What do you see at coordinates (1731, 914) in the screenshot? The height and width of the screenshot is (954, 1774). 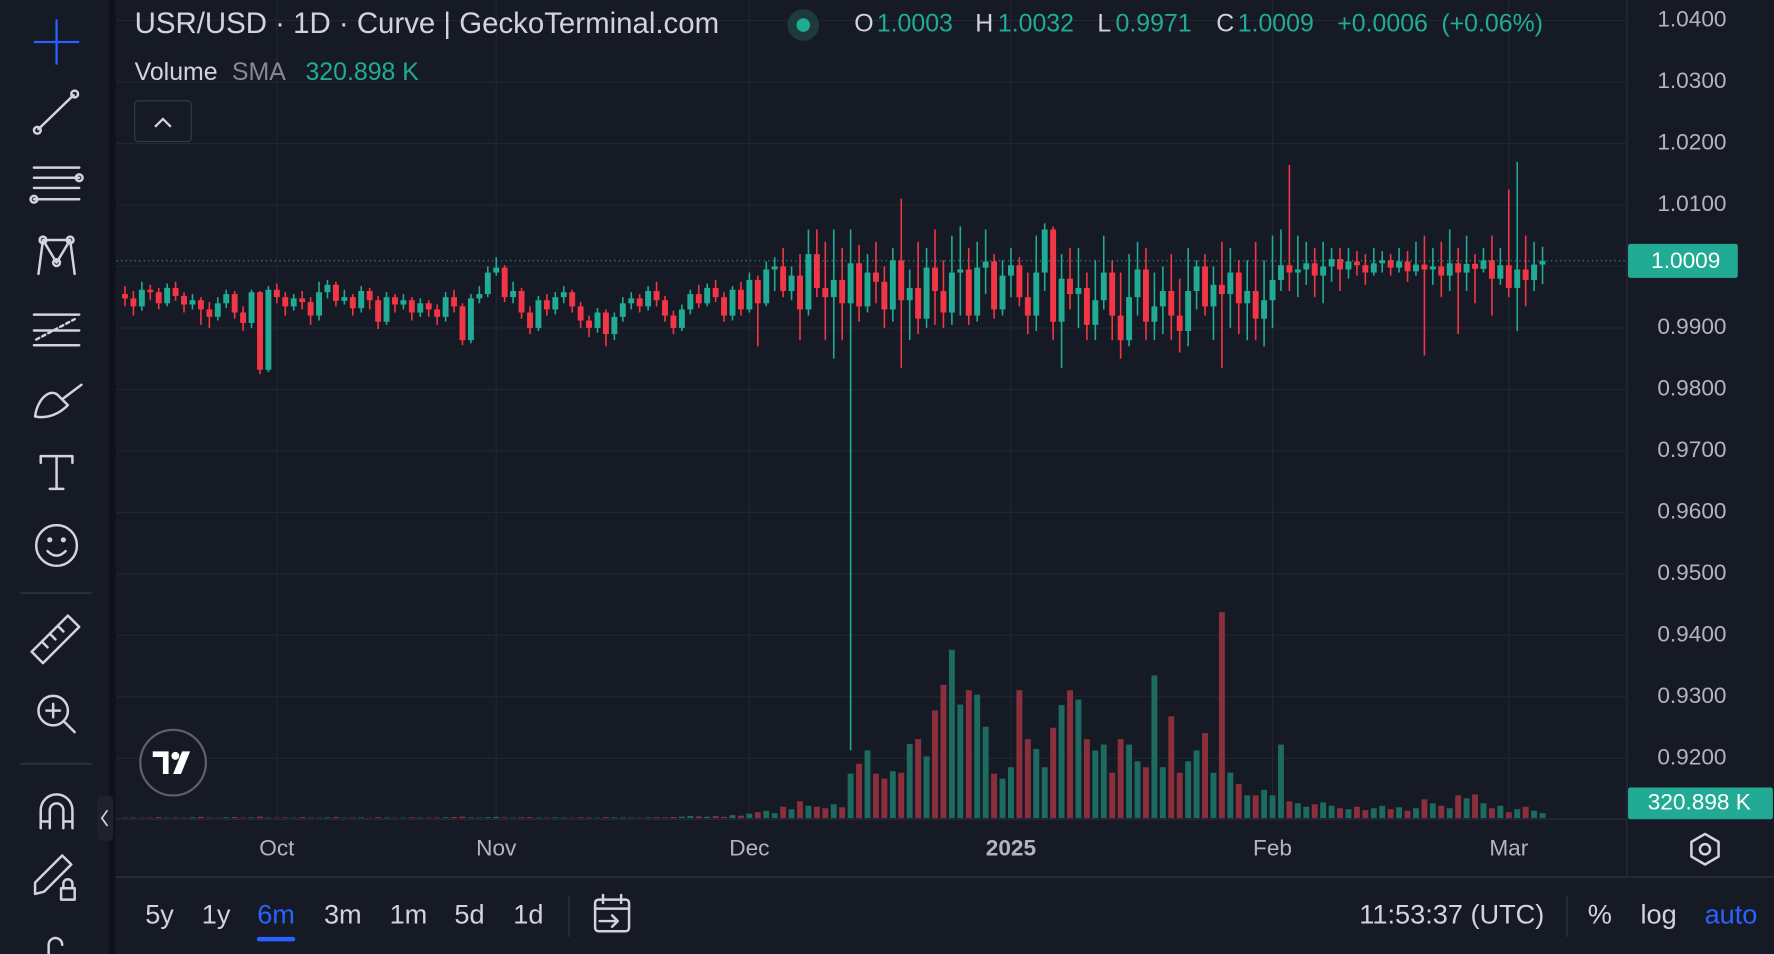 I see `auto-toggle: auto` at bounding box center [1731, 914].